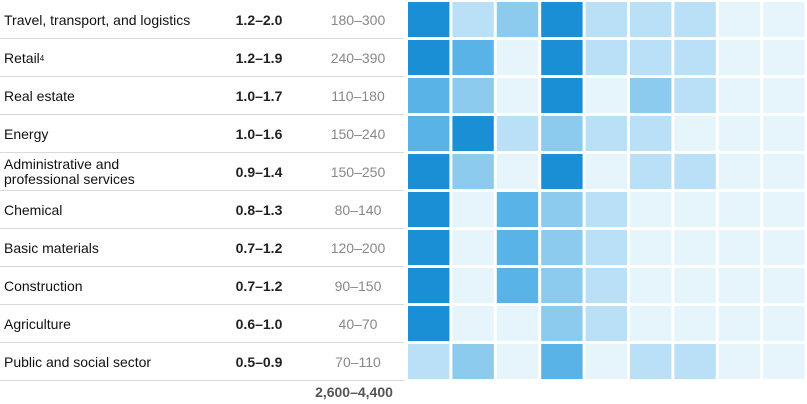 The width and height of the screenshot is (807, 404). Describe the element at coordinates (109, 210) in the screenshot. I see `row-label: Chemical` at that location.